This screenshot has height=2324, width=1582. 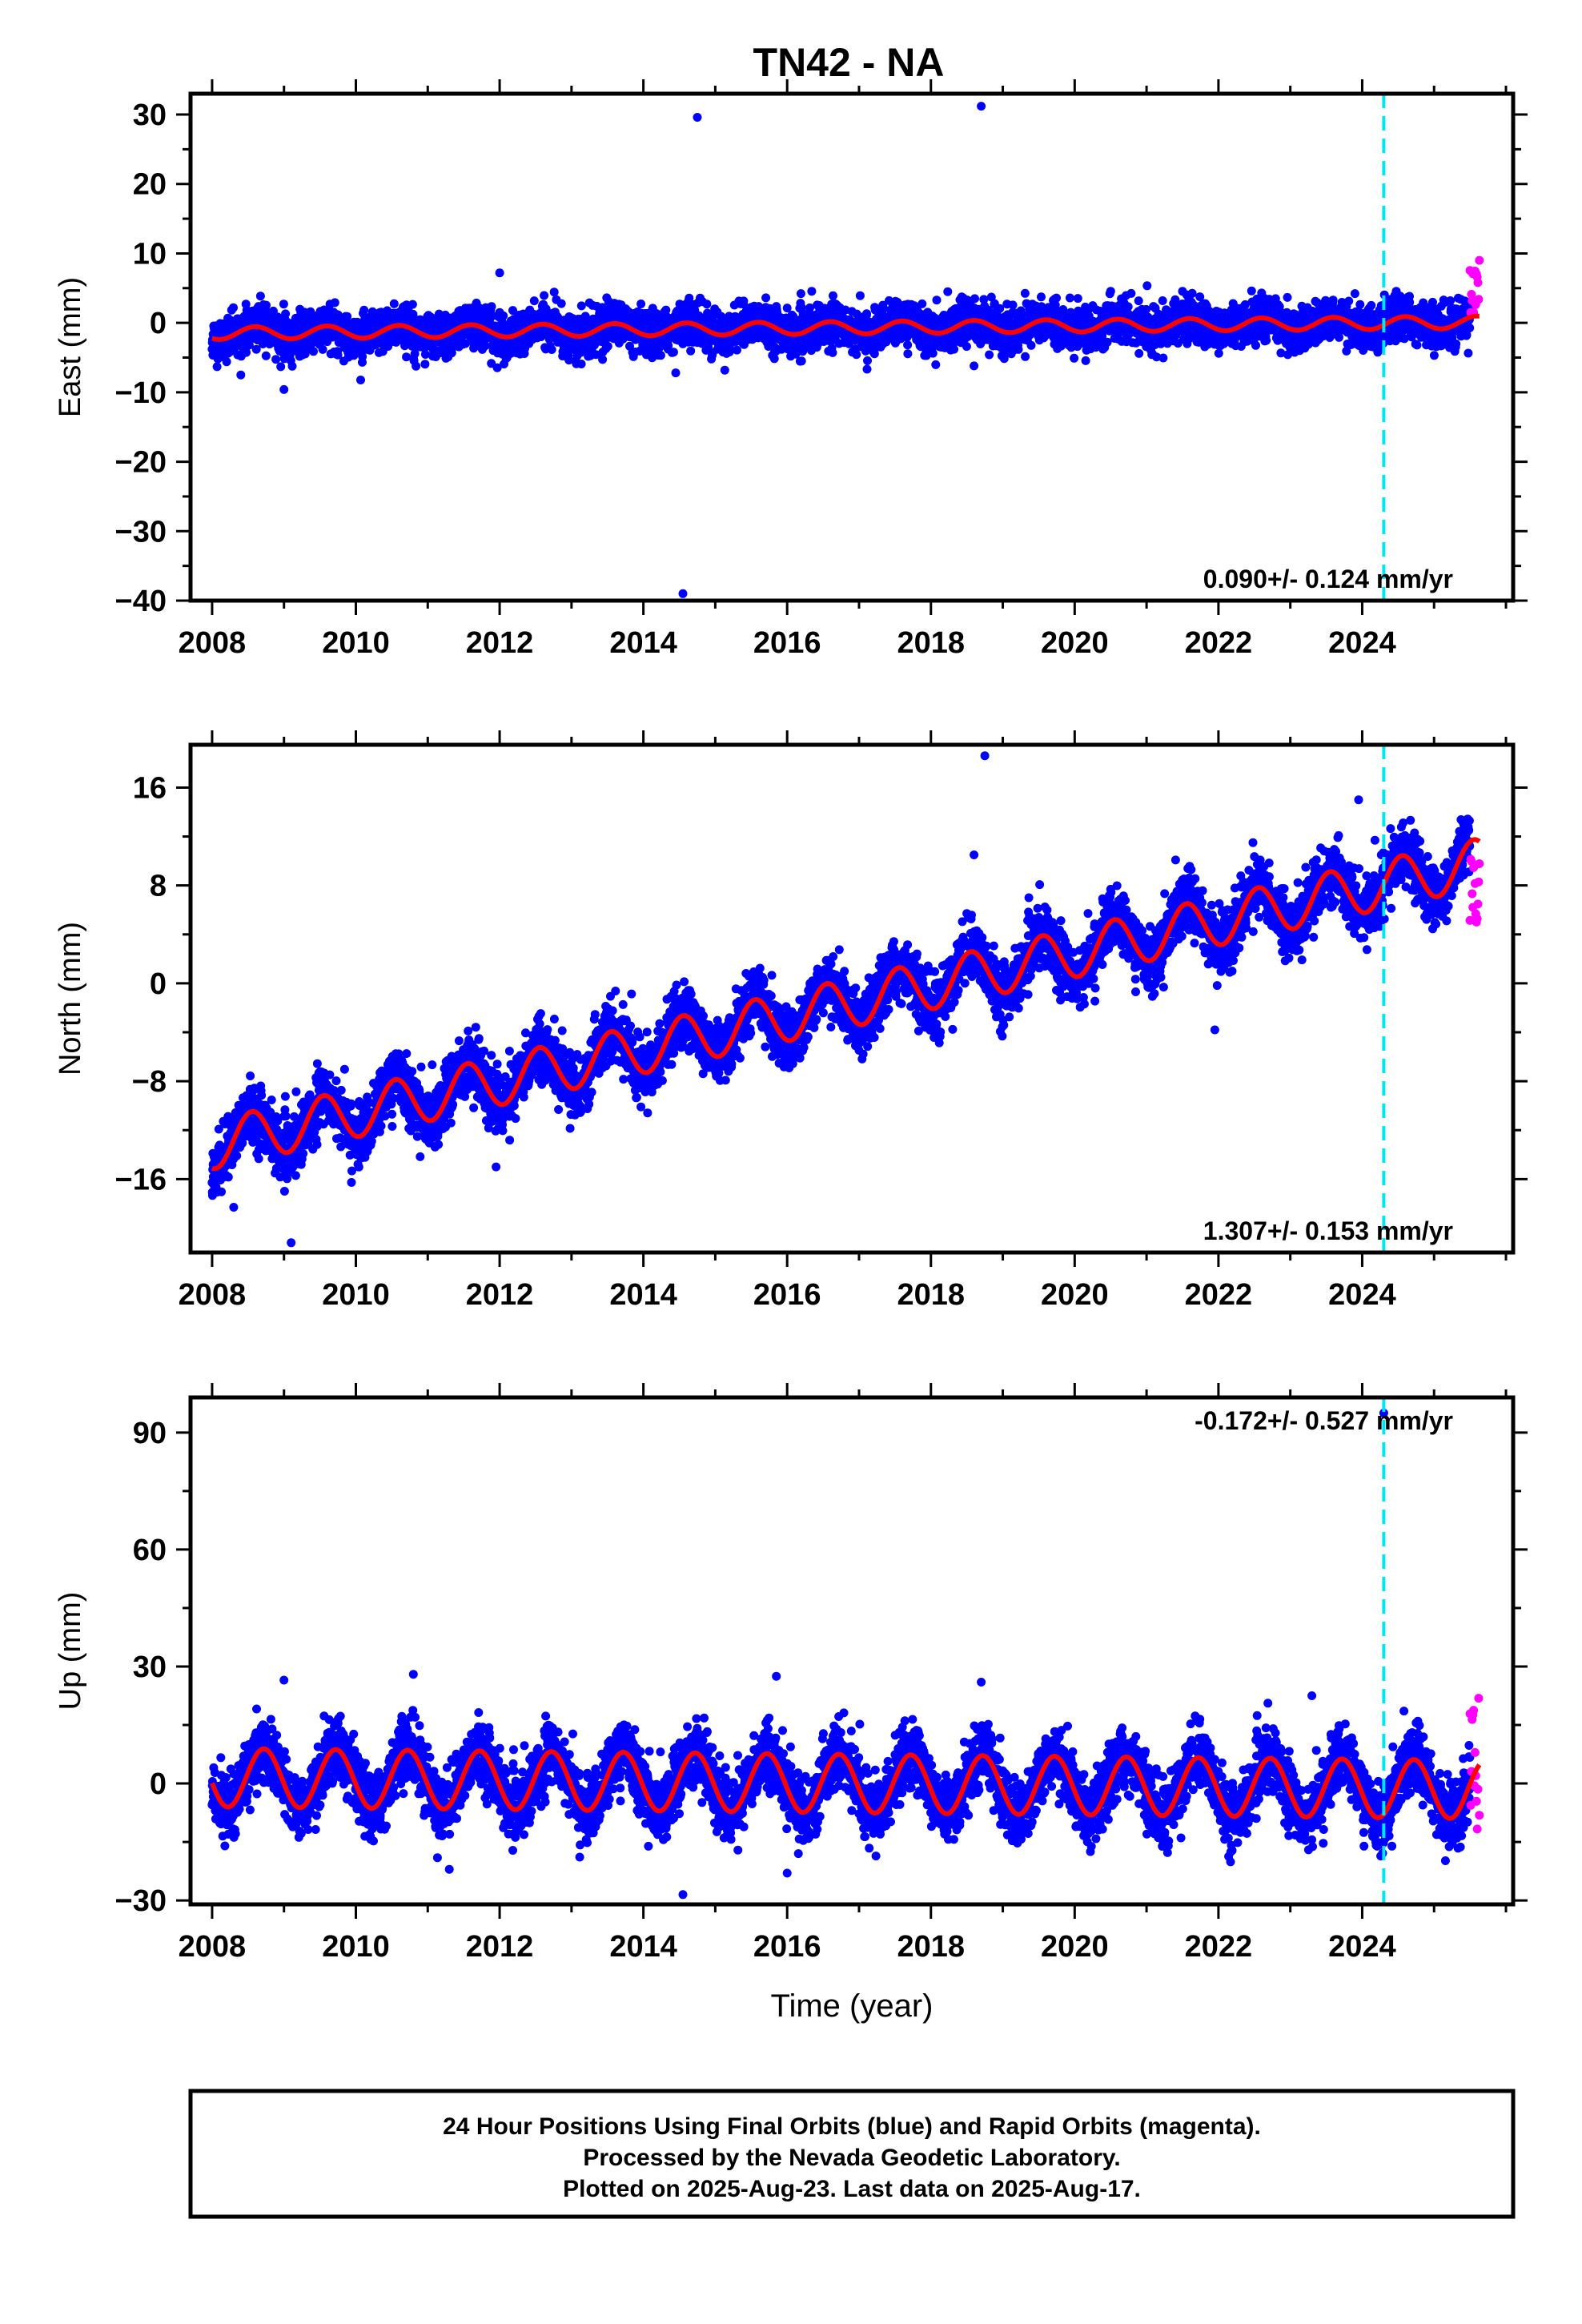 What do you see at coordinates (849, 62) in the screenshot?
I see `page-title: TN42 - NA` at bounding box center [849, 62].